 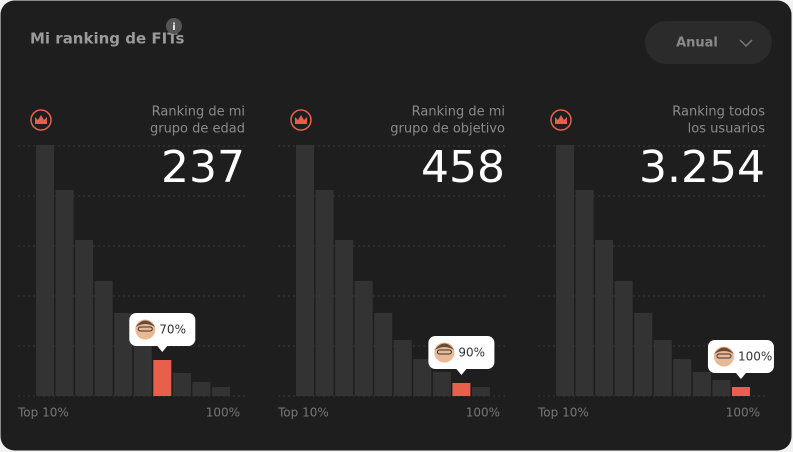 I want to click on panel-title: Ranking todos, so click(x=718, y=112).